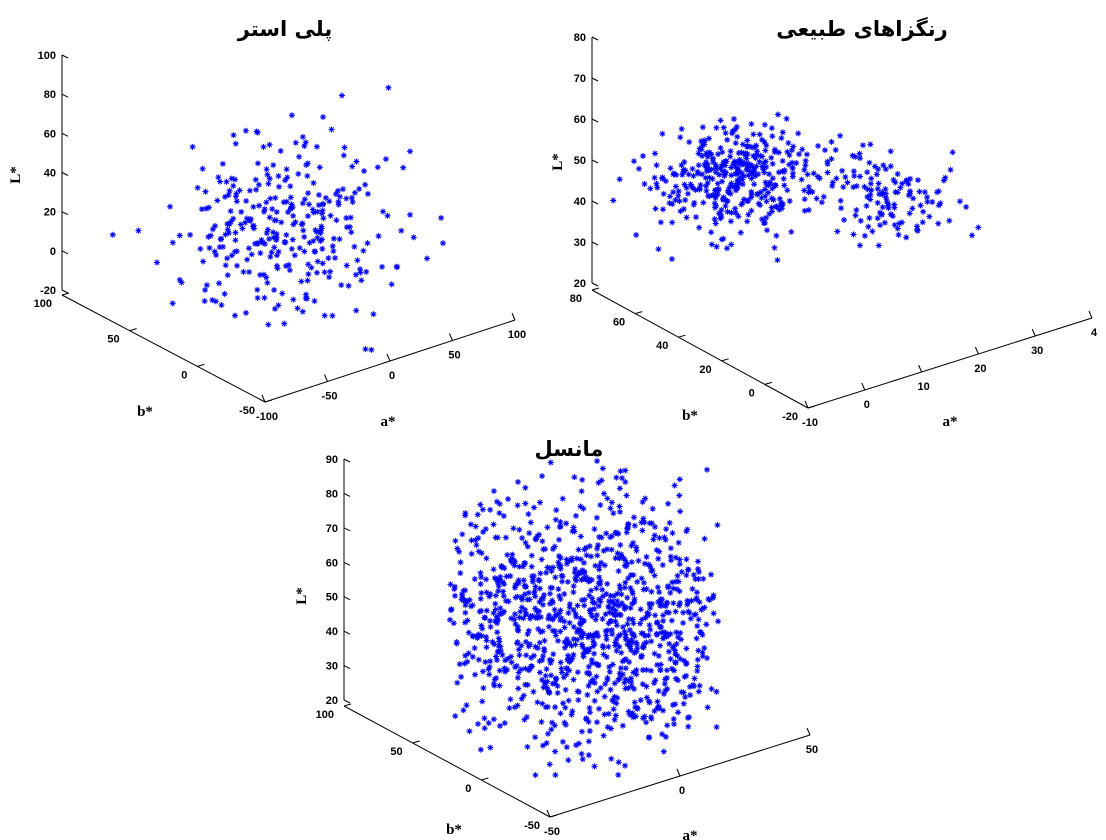 The height and width of the screenshot is (840, 1106). I want to click on a-tick-label: 0, so click(867, 405).